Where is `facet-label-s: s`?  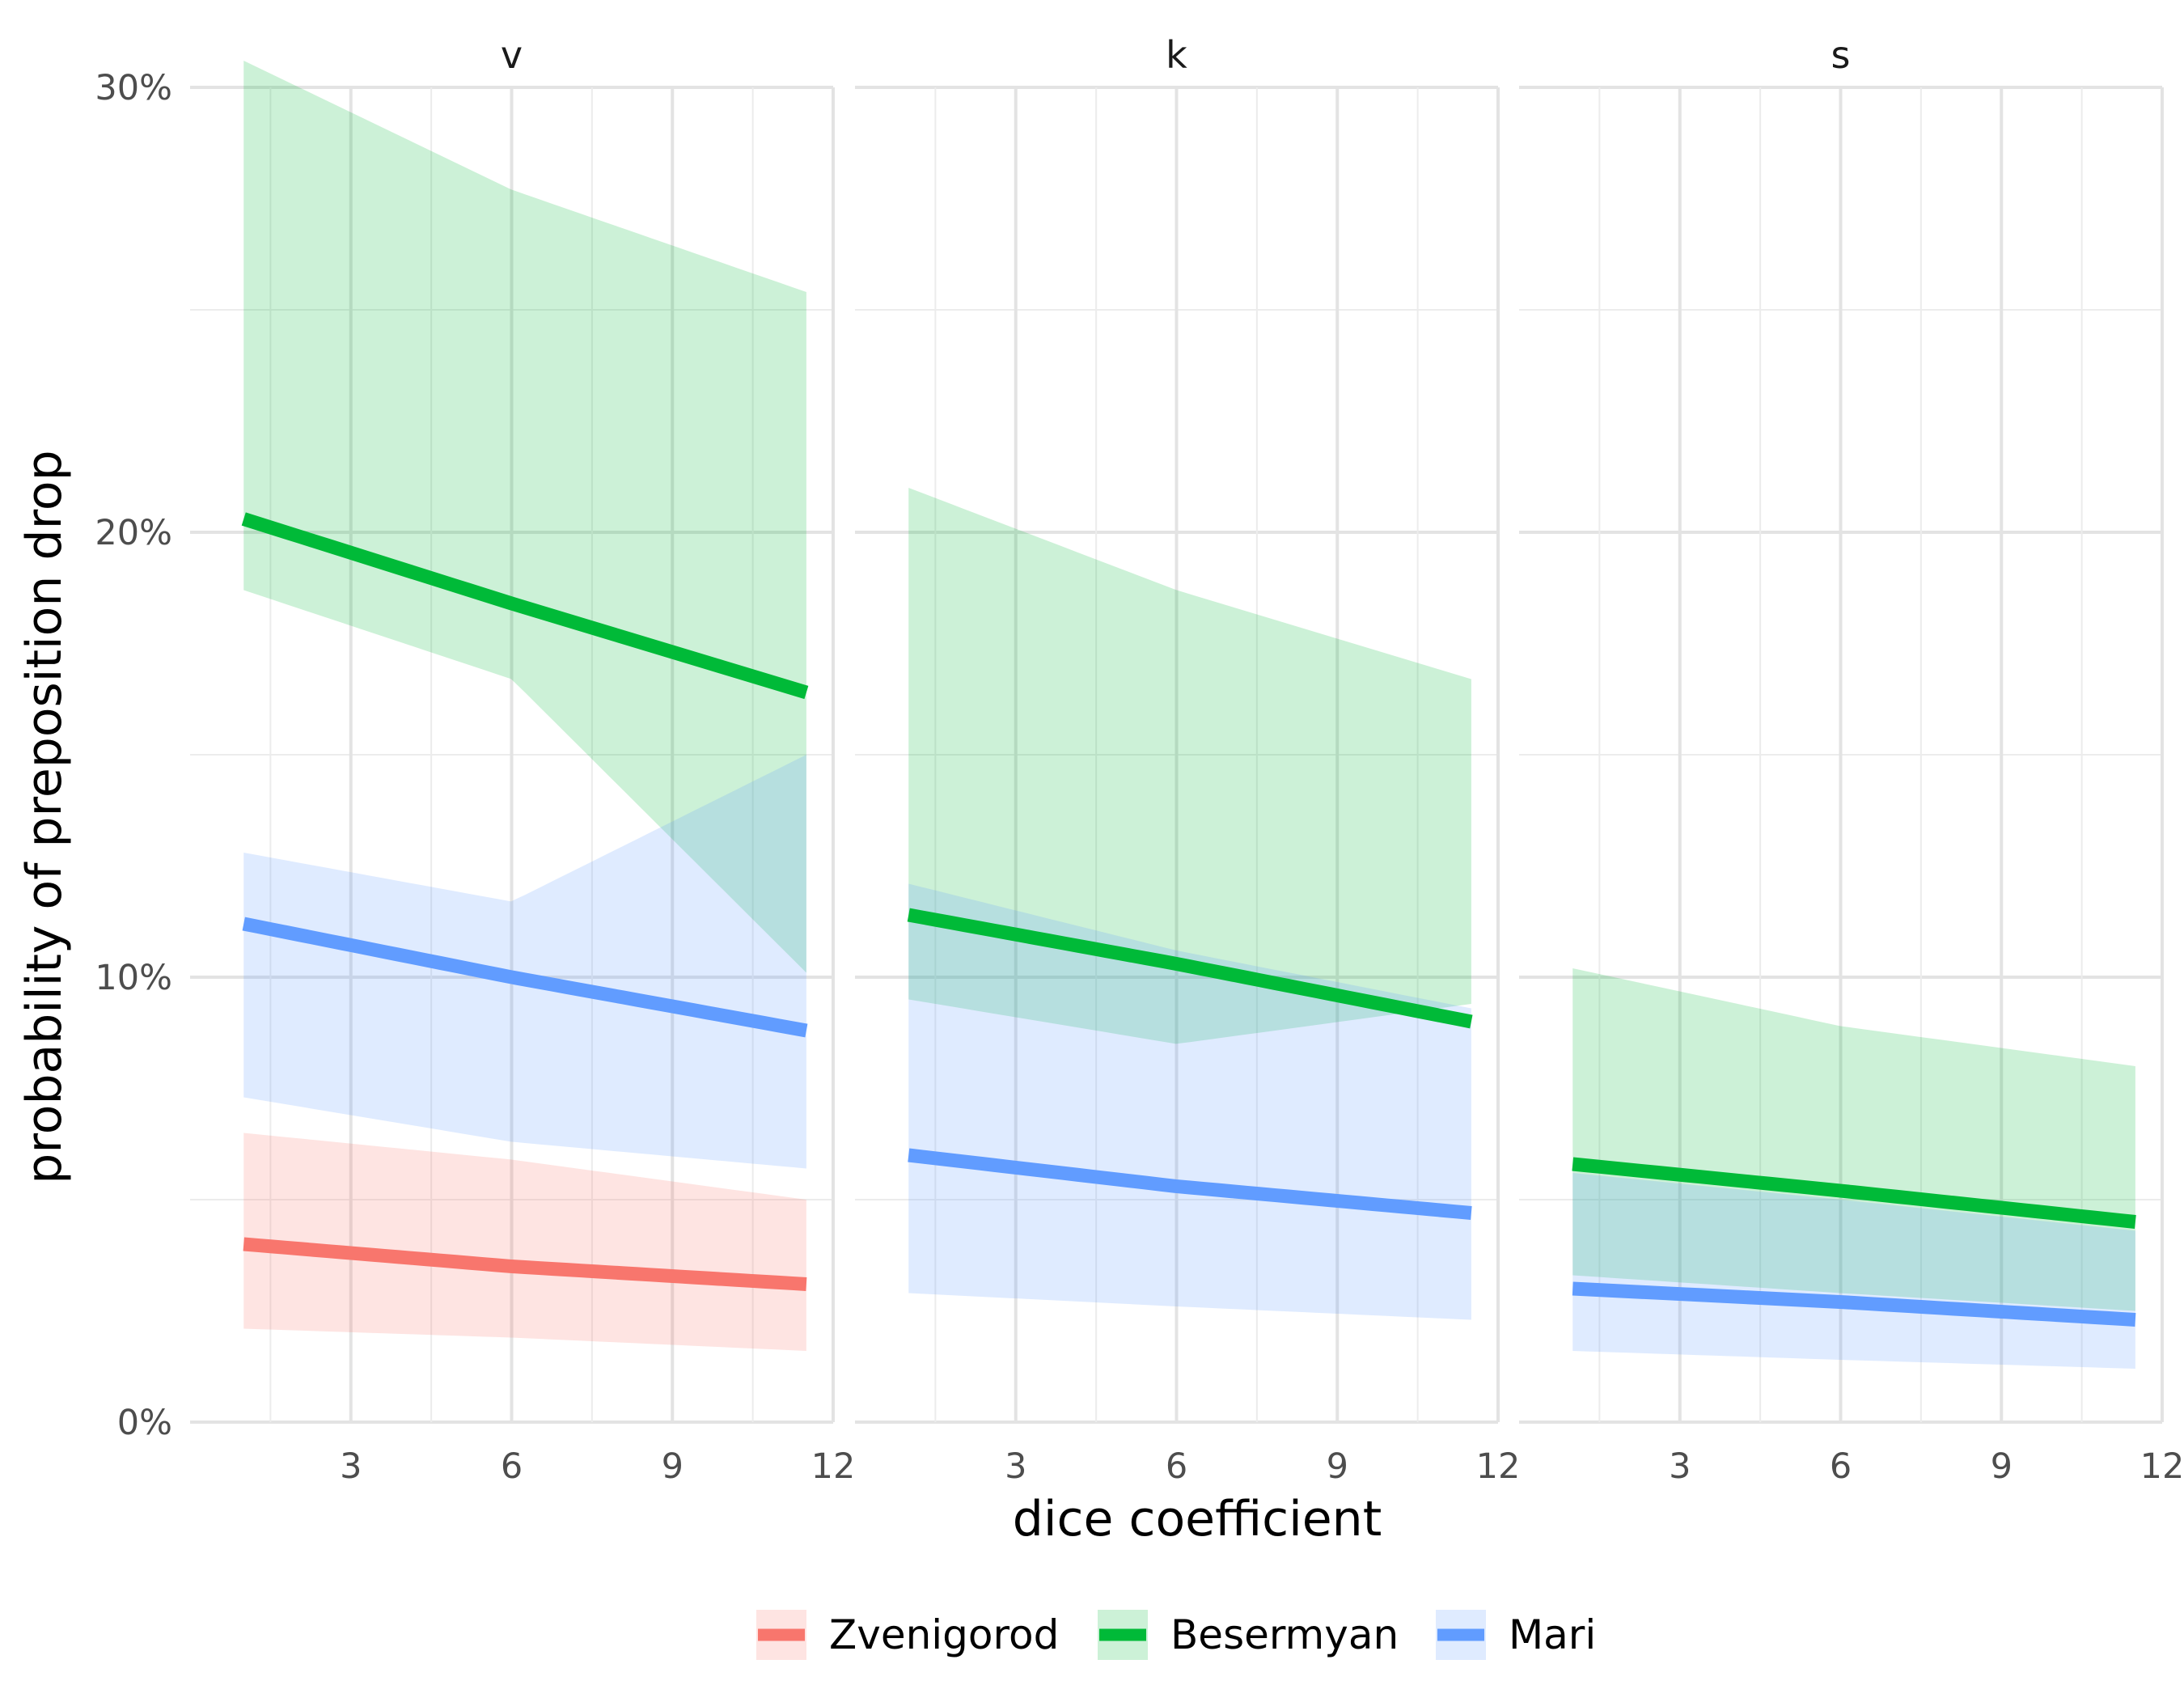 facet-label-s: s is located at coordinates (1841, 55).